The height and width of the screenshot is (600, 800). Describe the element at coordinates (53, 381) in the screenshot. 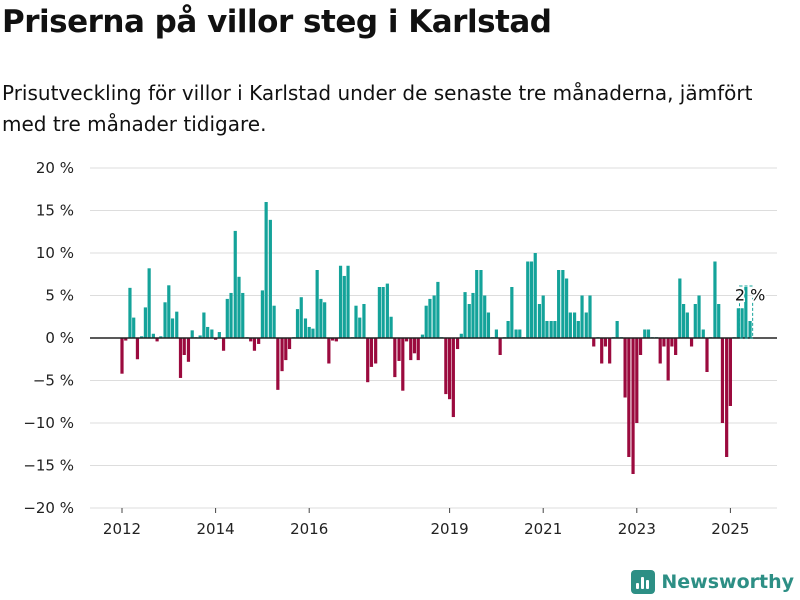

I see `y-tick-label: −5 %` at that location.